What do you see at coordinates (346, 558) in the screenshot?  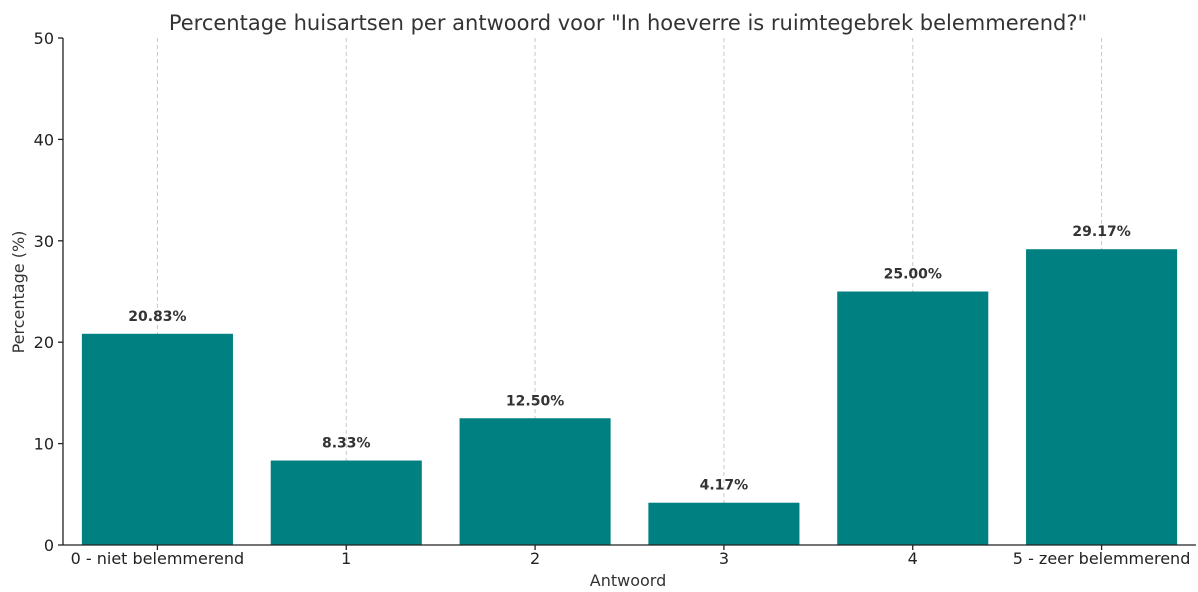 I see `x-tick-label-1: 1` at bounding box center [346, 558].